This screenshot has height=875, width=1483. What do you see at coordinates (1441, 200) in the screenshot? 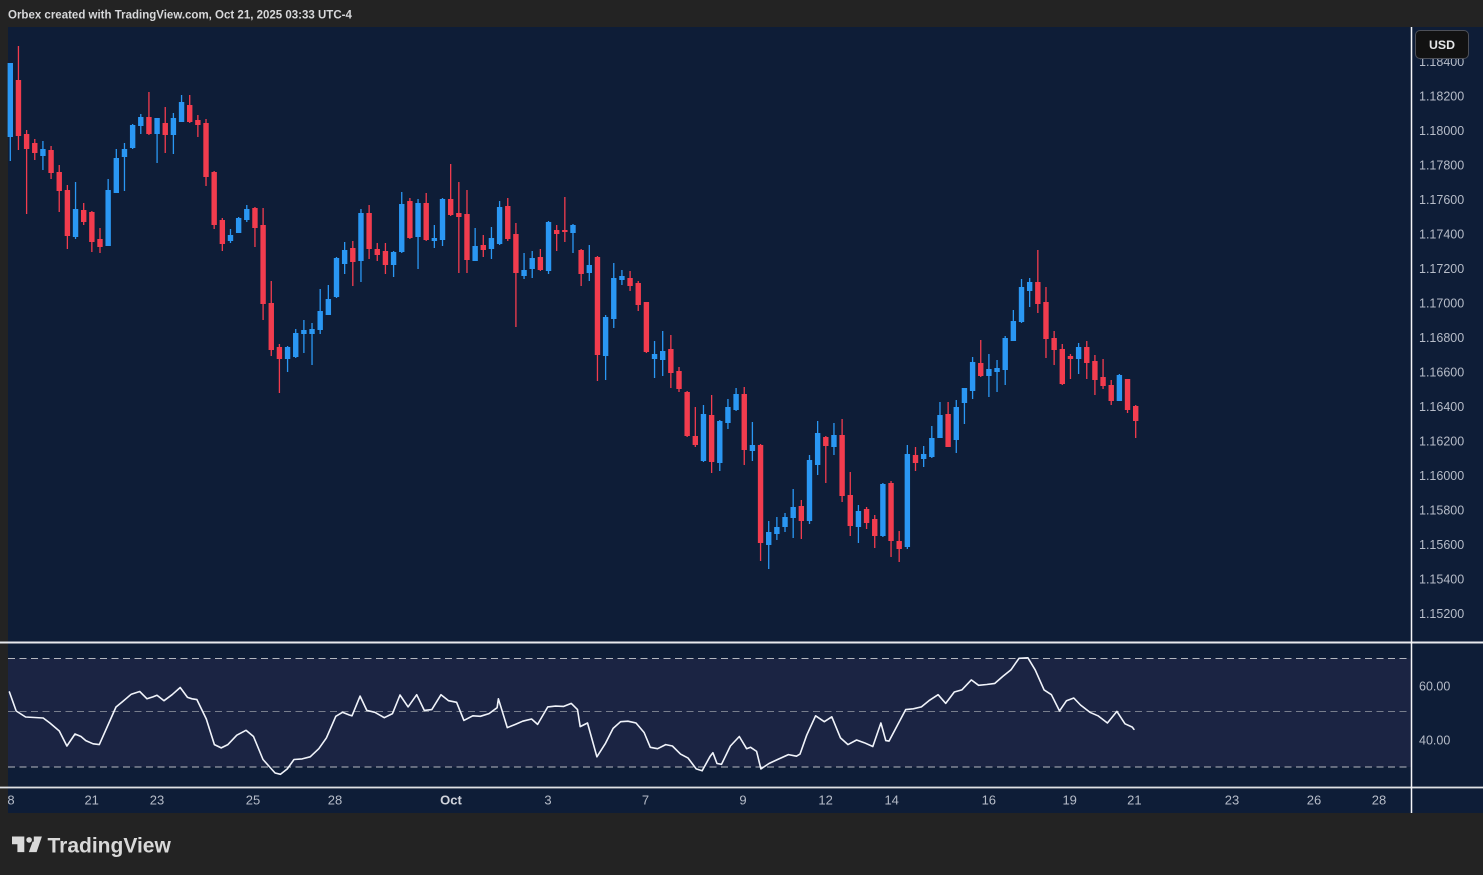
I see `svg-text: 1.17600` at bounding box center [1441, 200].